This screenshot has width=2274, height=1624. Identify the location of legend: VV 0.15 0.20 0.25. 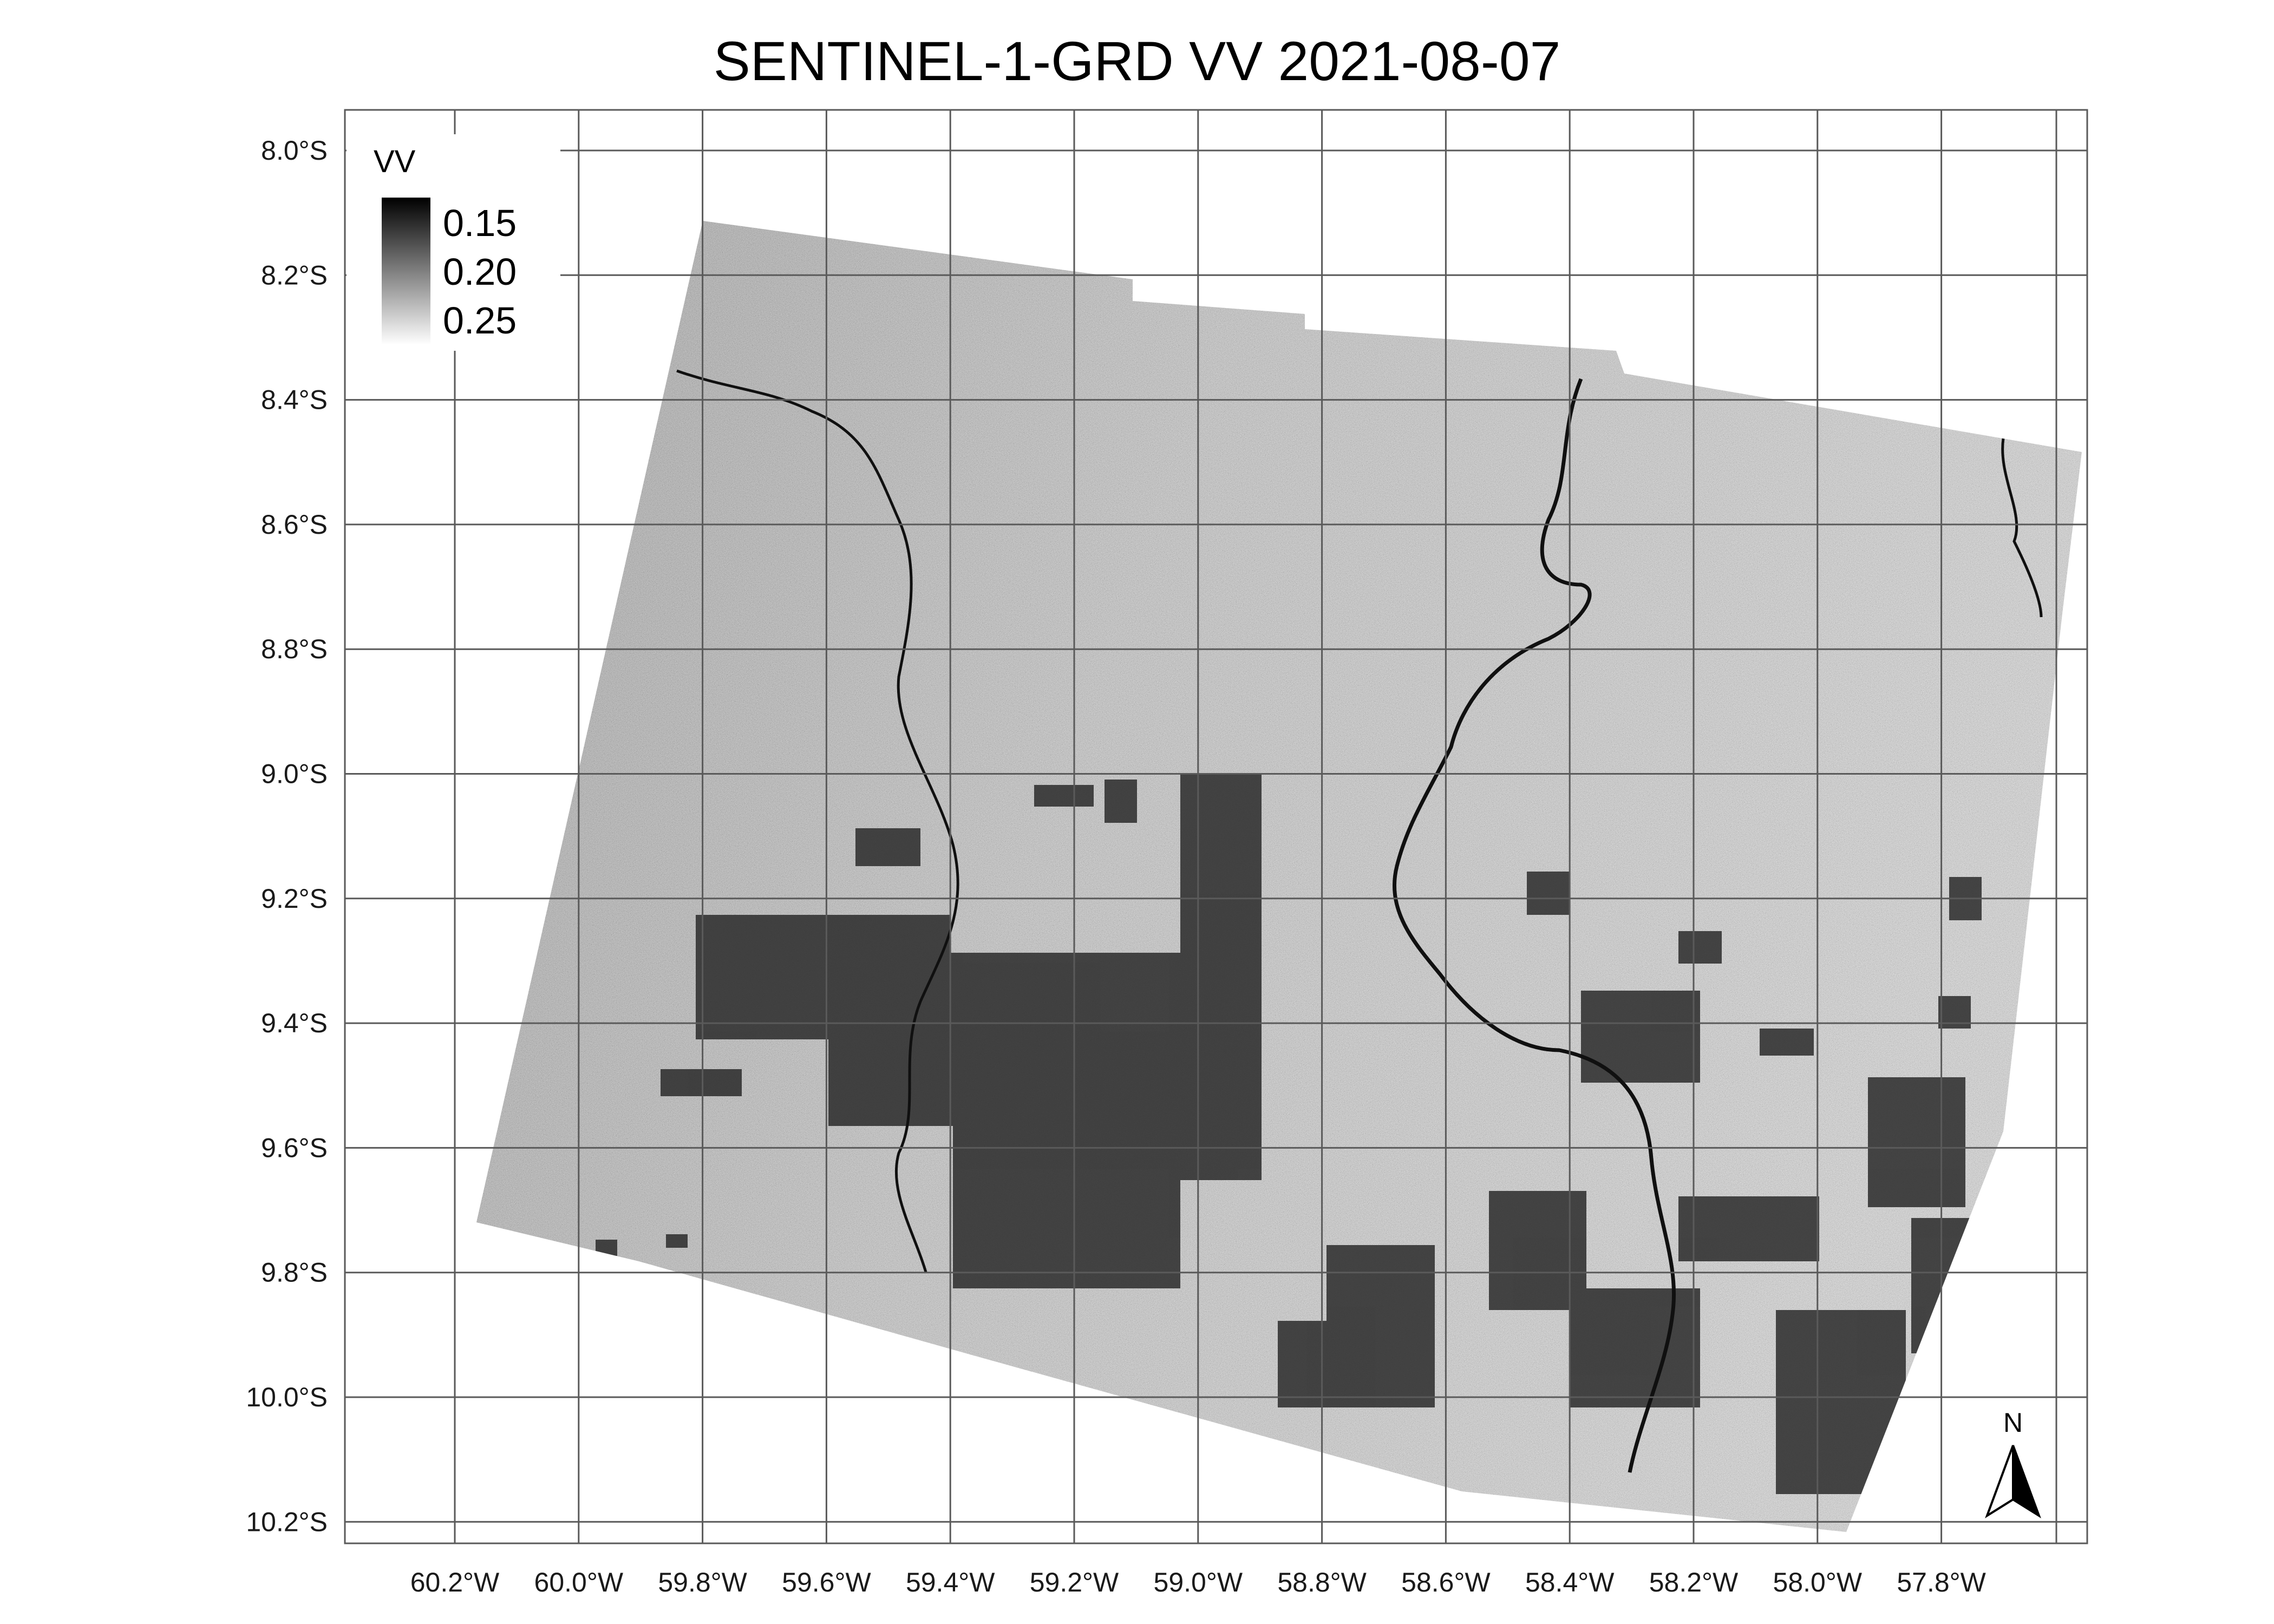
(454, 242).